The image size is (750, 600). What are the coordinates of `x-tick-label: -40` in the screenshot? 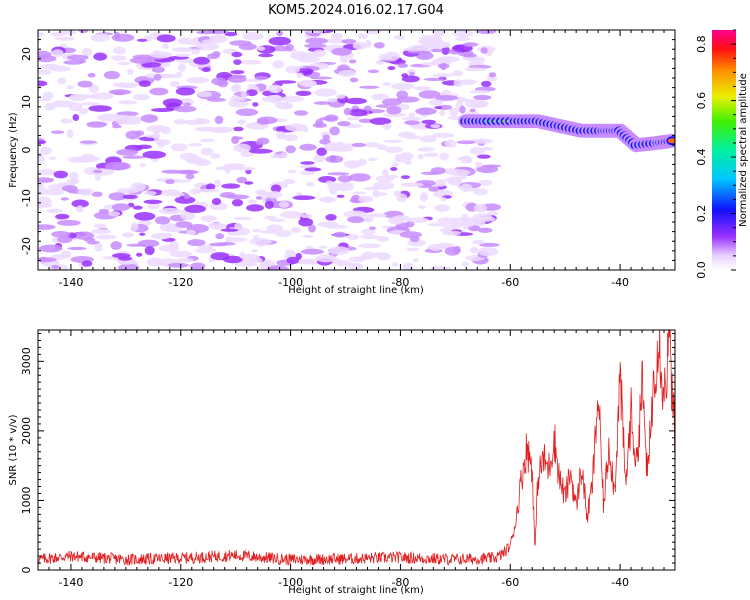 It's located at (620, 282).